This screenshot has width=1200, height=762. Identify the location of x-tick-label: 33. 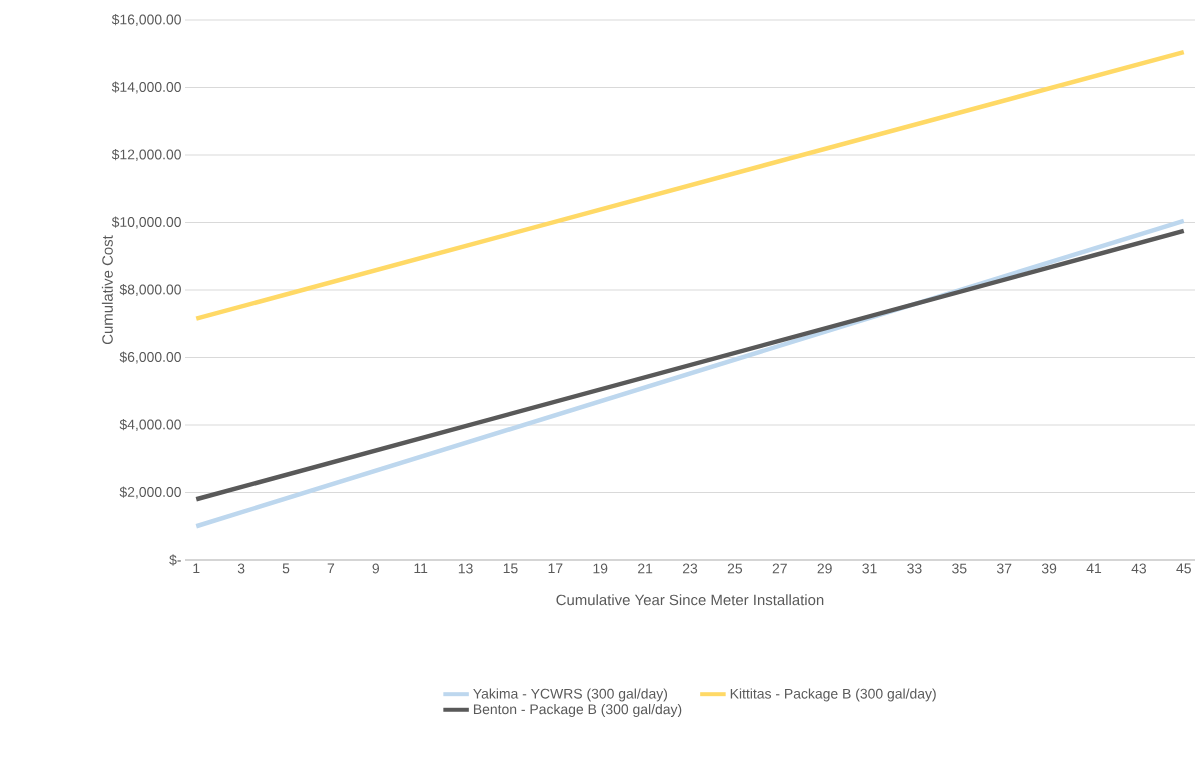
(914, 568).